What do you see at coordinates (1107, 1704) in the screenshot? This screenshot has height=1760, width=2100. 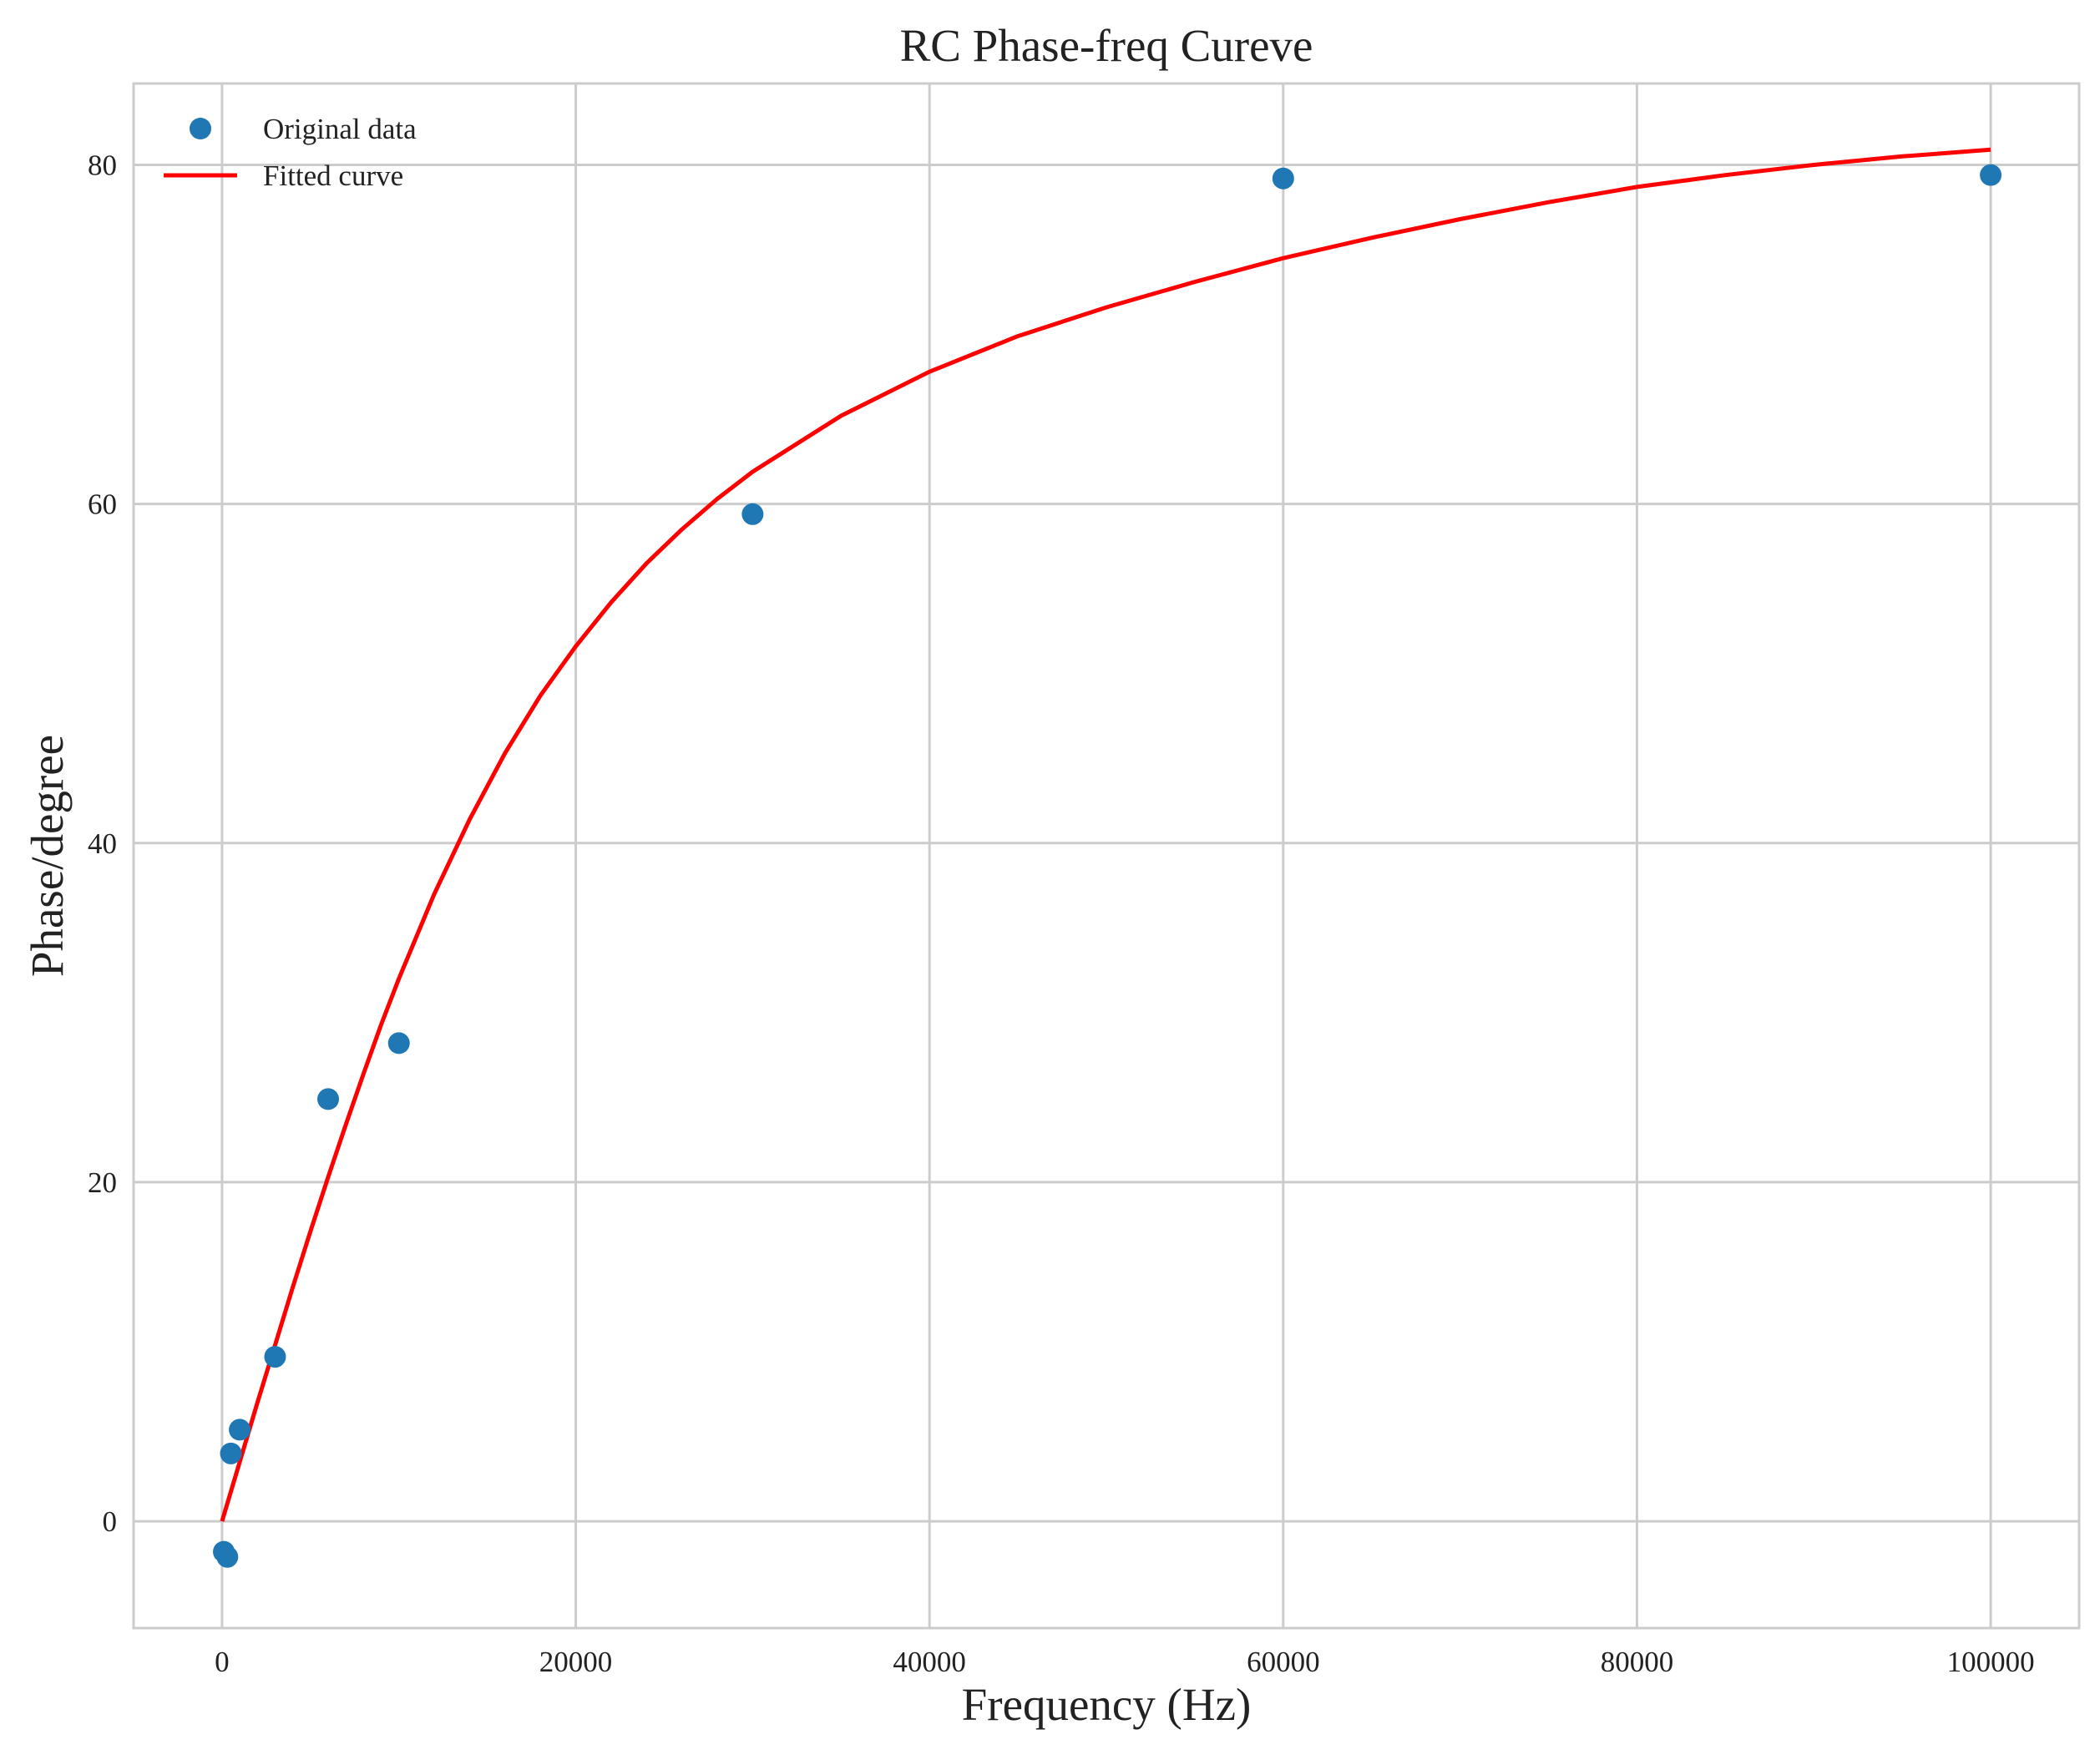 I see `x-axis-label: Frequency (Hz)` at bounding box center [1107, 1704].